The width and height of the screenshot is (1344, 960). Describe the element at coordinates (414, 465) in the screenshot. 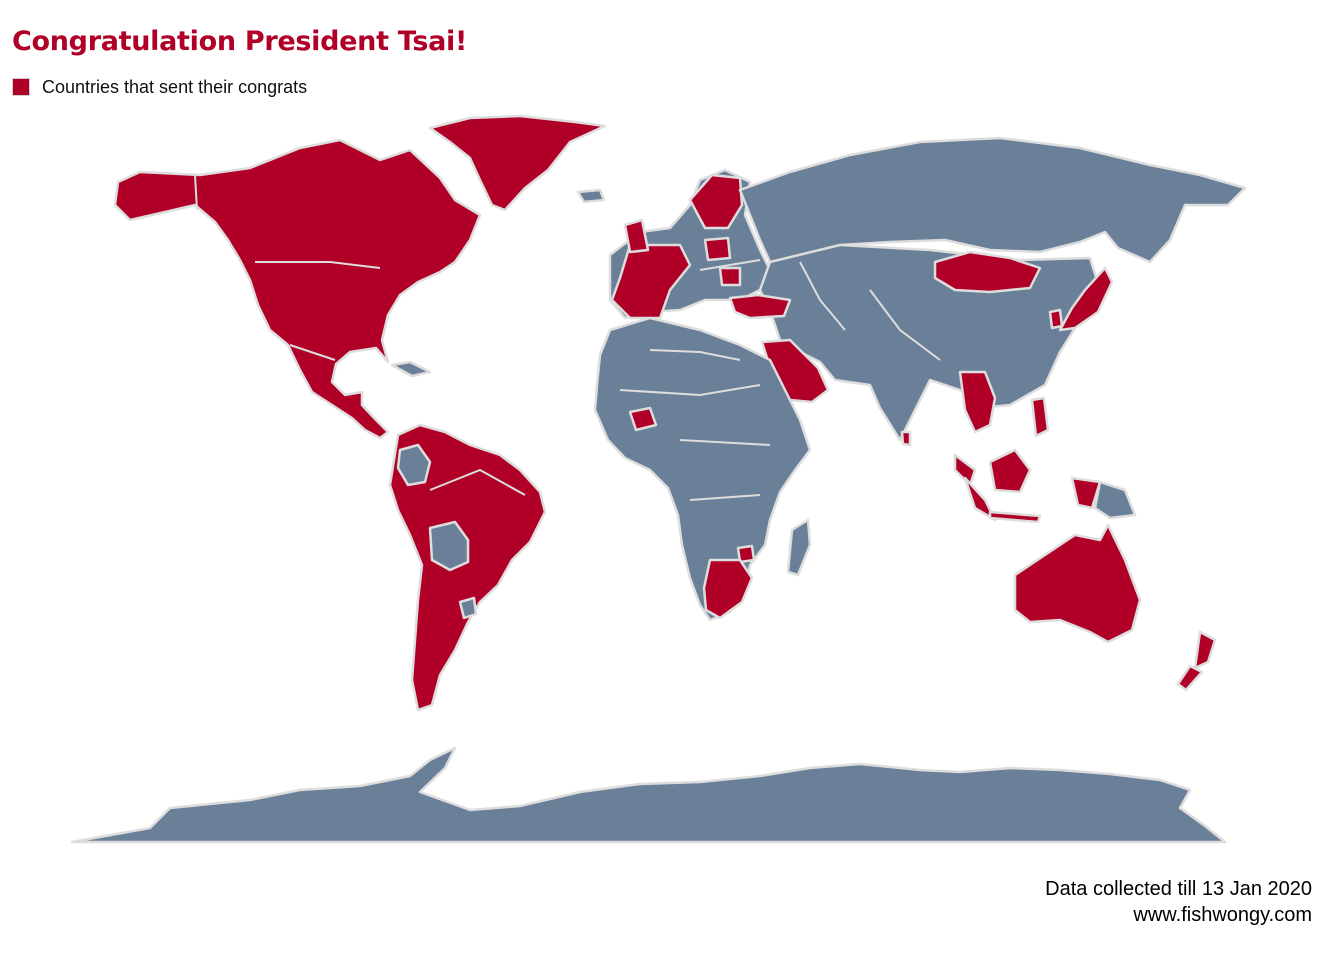

I see `region-colombia` at that location.